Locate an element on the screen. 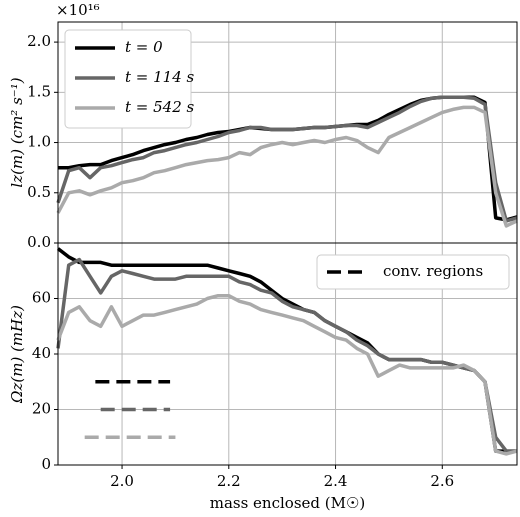 This screenshot has height=517, width=520. y-axis-label: lz(m) (cm² s⁻¹) is located at coordinates (17, 132).